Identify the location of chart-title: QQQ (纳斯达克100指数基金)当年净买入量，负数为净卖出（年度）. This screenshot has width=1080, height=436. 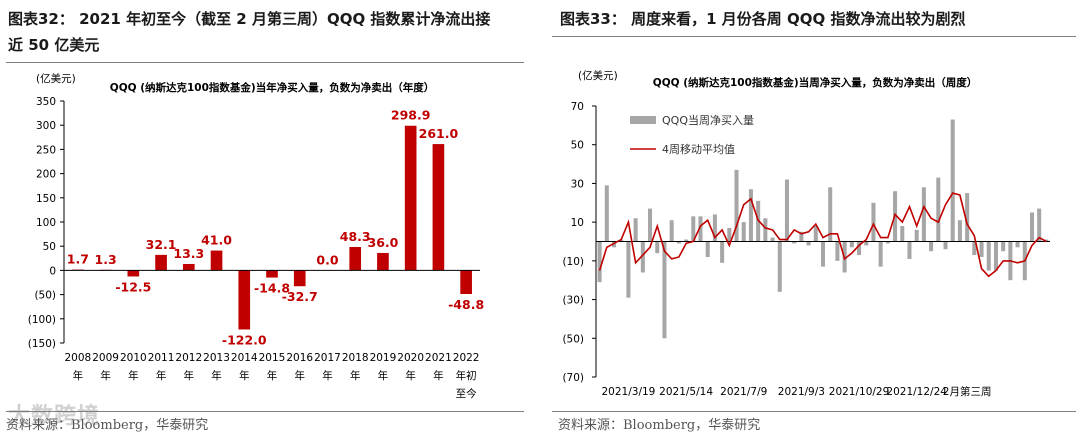
(272, 87).